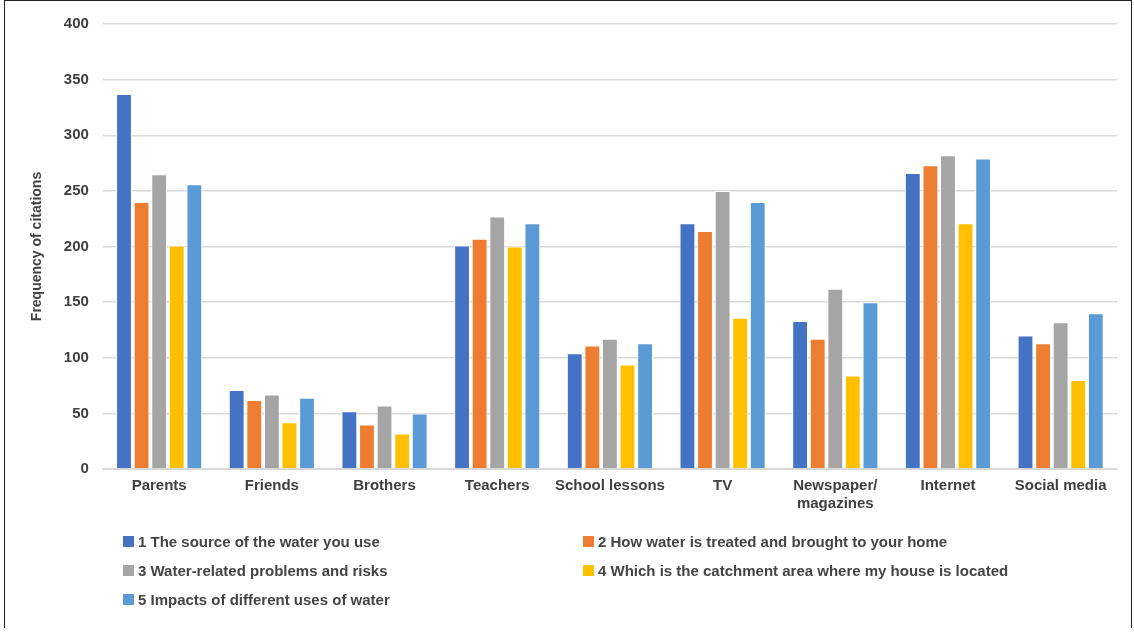 This screenshot has width=1134, height=632. I want to click on y-tick-label: 50, so click(80, 412).